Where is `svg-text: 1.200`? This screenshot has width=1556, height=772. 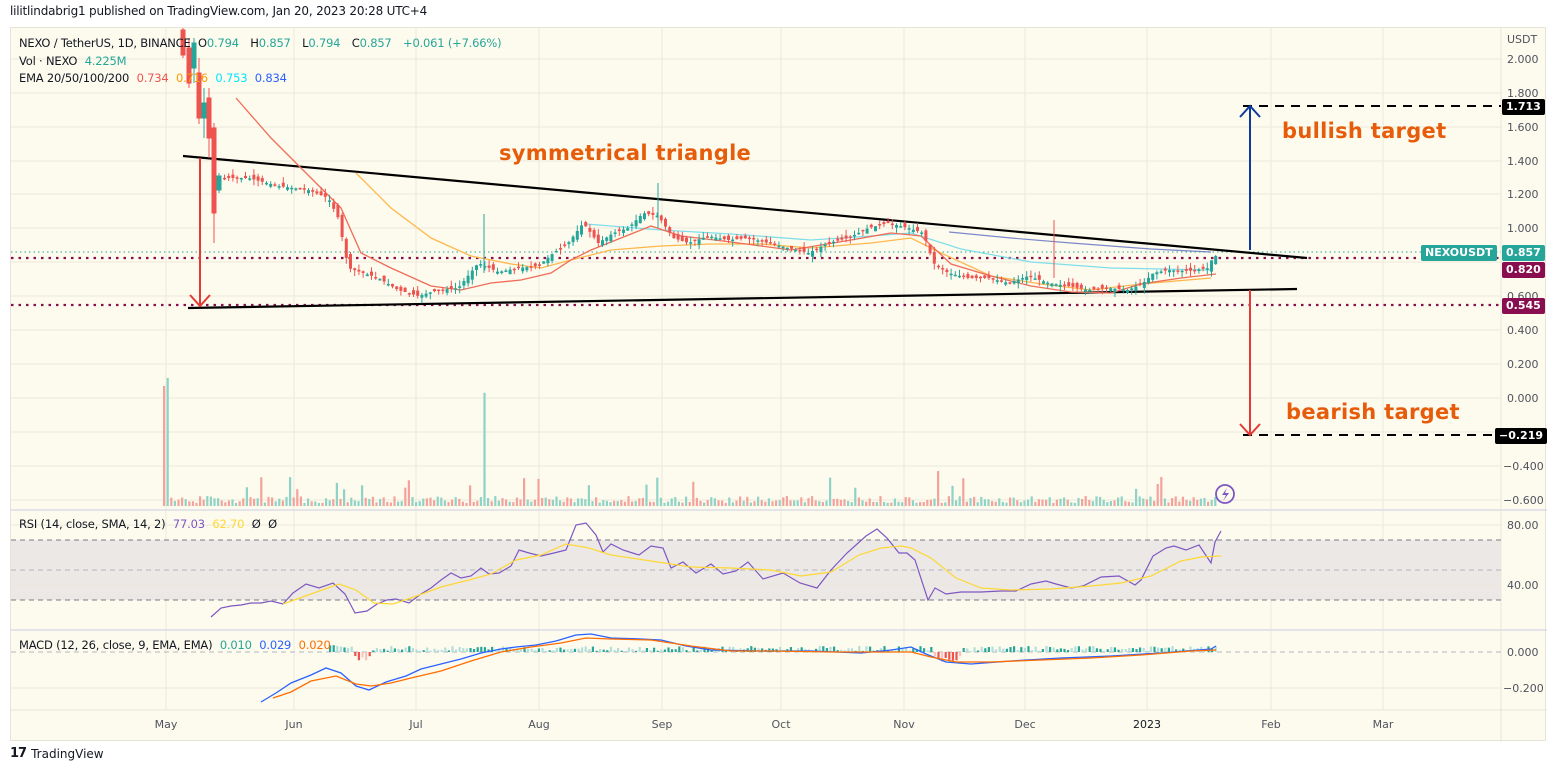
svg-text: 1.200 is located at coordinates (1523, 194).